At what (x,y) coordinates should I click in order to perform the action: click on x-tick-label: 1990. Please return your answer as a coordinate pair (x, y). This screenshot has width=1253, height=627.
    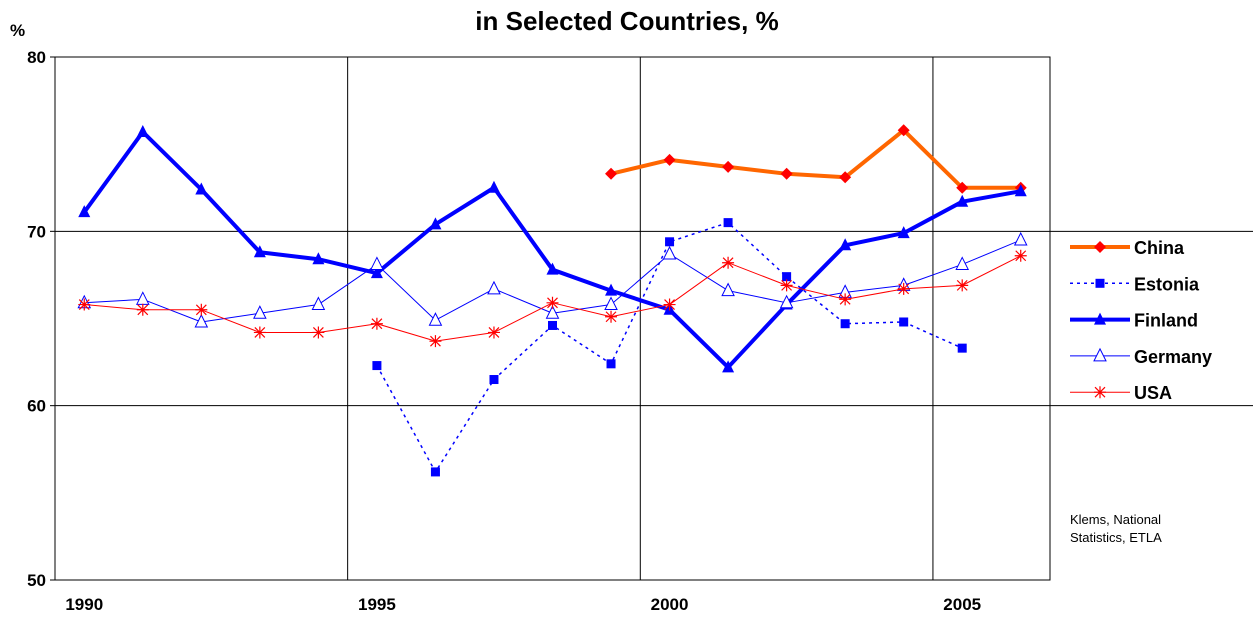
    Looking at the image, I should click on (84, 604).